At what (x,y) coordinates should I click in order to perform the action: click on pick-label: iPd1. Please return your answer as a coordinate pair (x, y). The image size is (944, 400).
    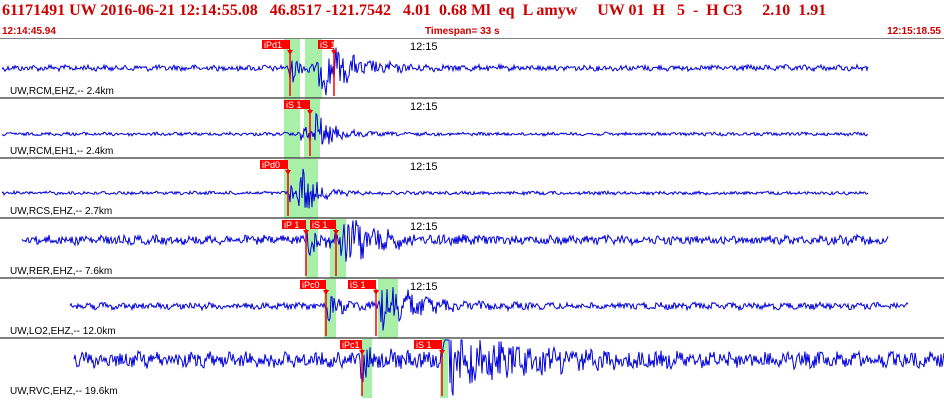
    Looking at the image, I should click on (273, 45).